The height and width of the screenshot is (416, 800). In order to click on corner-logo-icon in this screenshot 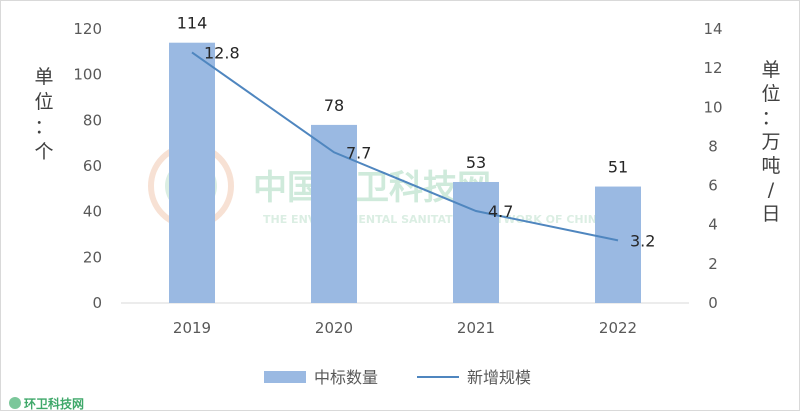, I will do `click(15, 403)`.